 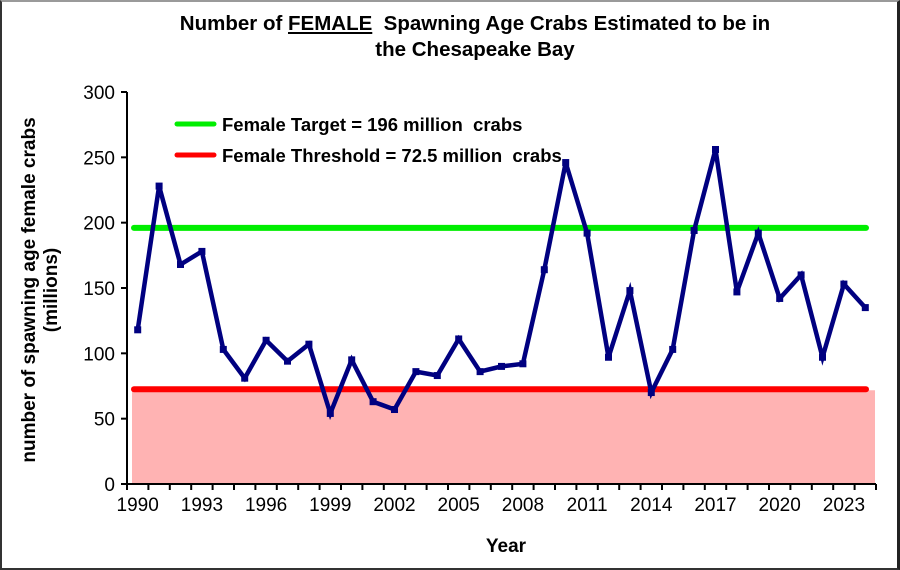 I want to click on data-point-2022, so click(x=822, y=357).